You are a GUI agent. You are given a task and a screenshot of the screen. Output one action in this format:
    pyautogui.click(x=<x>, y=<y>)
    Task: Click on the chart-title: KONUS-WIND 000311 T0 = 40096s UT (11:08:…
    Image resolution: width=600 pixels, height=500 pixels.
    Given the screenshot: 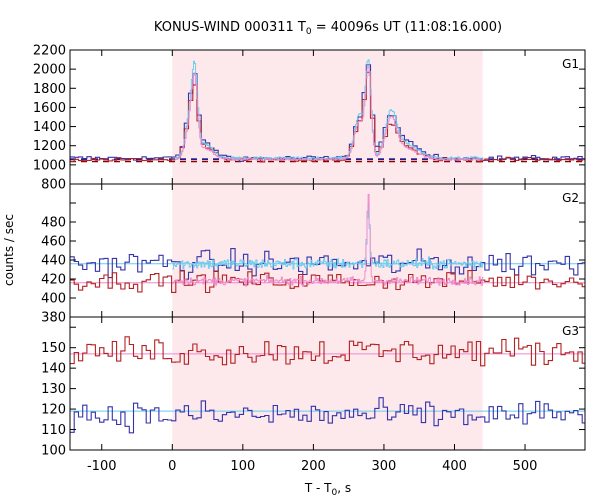 What is the action you would take?
    pyautogui.click(x=328, y=28)
    